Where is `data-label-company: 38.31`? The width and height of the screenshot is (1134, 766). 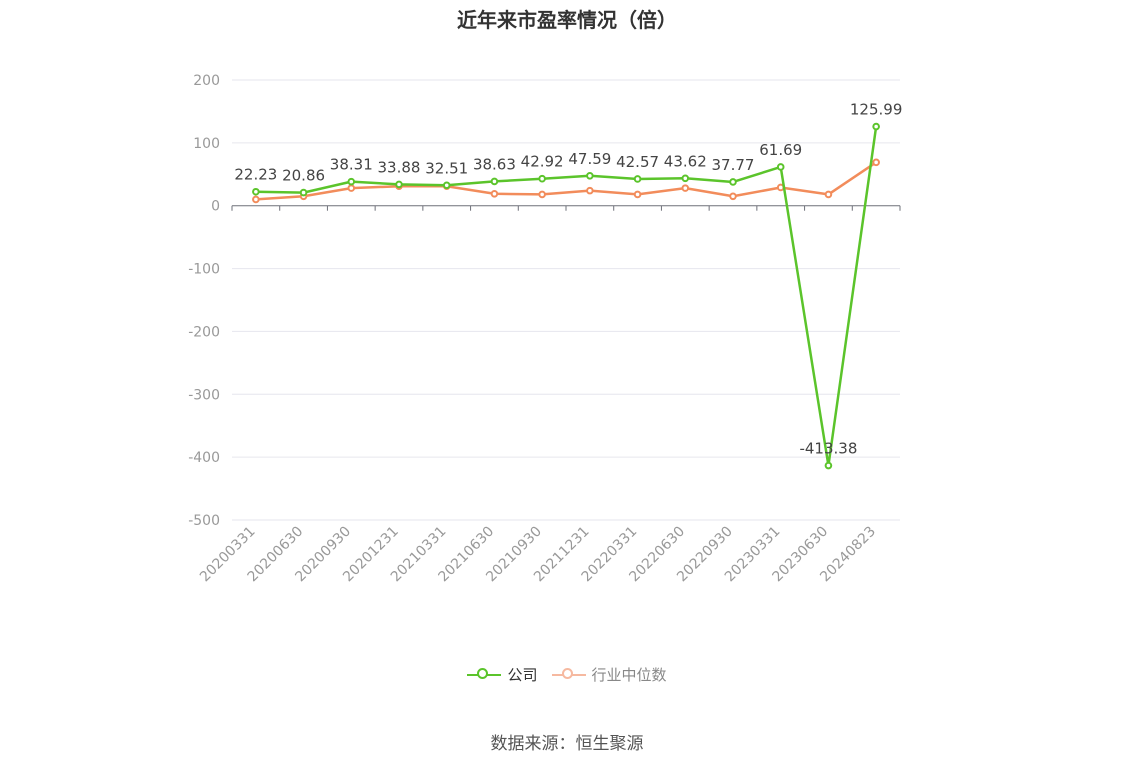 data-label-company: 38.31 is located at coordinates (351, 165).